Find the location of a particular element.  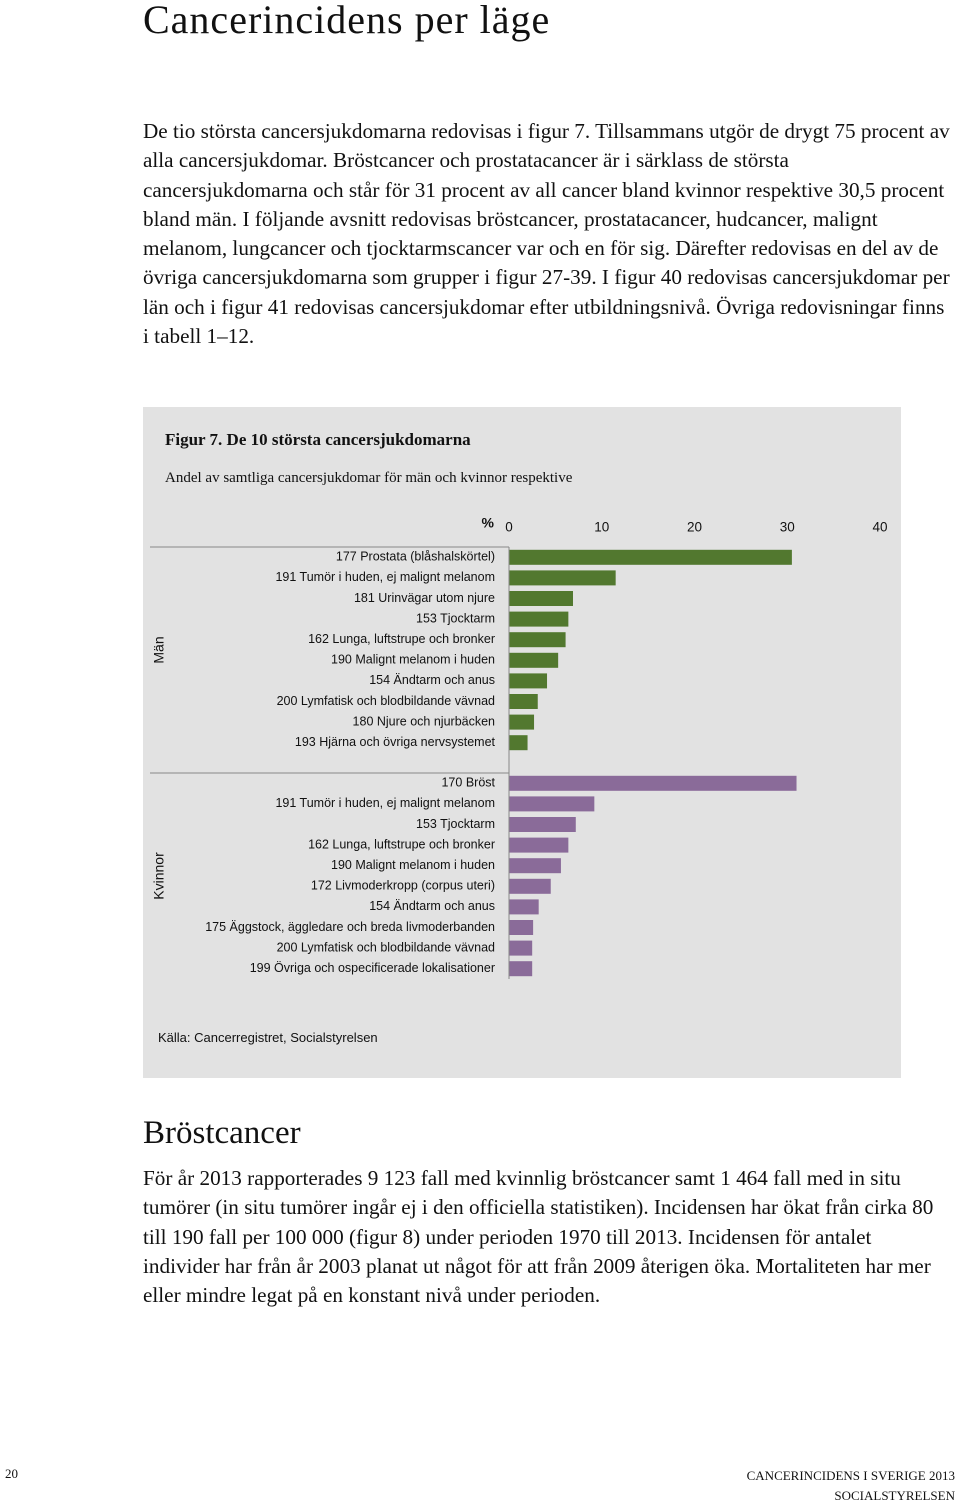

category-label: 181 Urinvägar utom njure is located at coordinates (424, 598).